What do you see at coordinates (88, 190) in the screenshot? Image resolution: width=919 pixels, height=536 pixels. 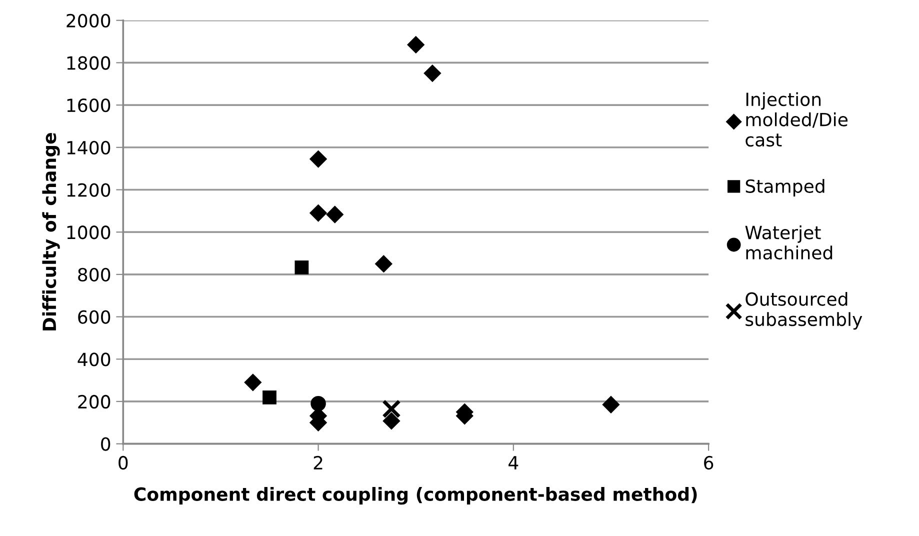 I see `y-tick-label: 1200` at bounding box center [88, 190].